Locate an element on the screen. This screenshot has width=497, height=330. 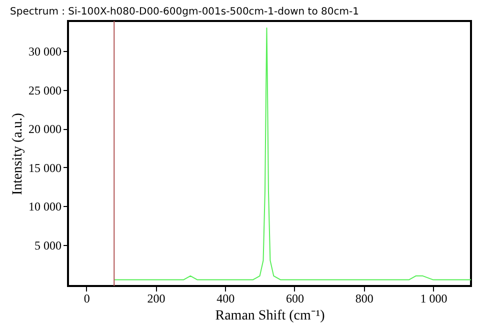
x-tick-label: 600 is located at coordinates (295, 299).